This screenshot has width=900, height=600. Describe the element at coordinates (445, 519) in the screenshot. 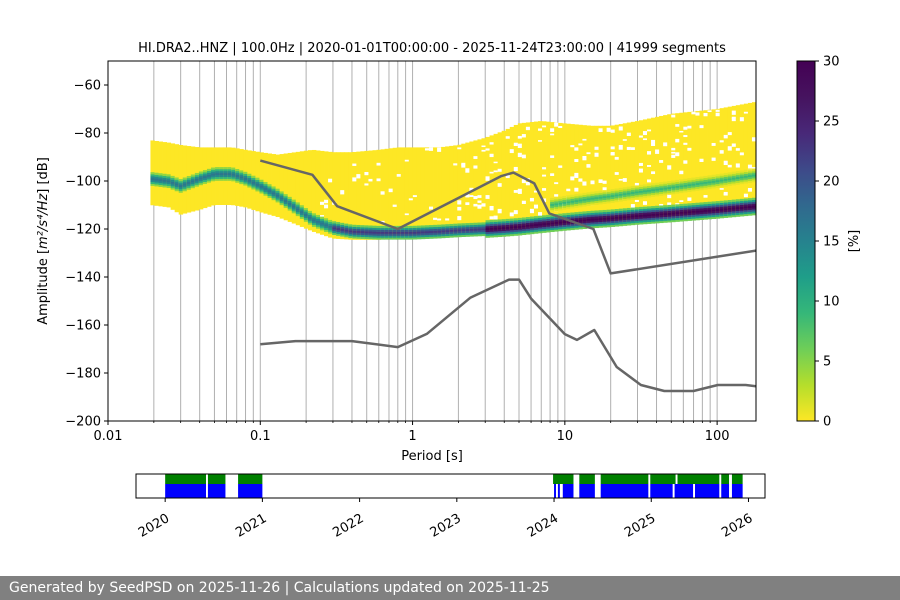

I see `timeline-ticks: 2020 2021 2022 2023 2024 2025 2026` at that location.